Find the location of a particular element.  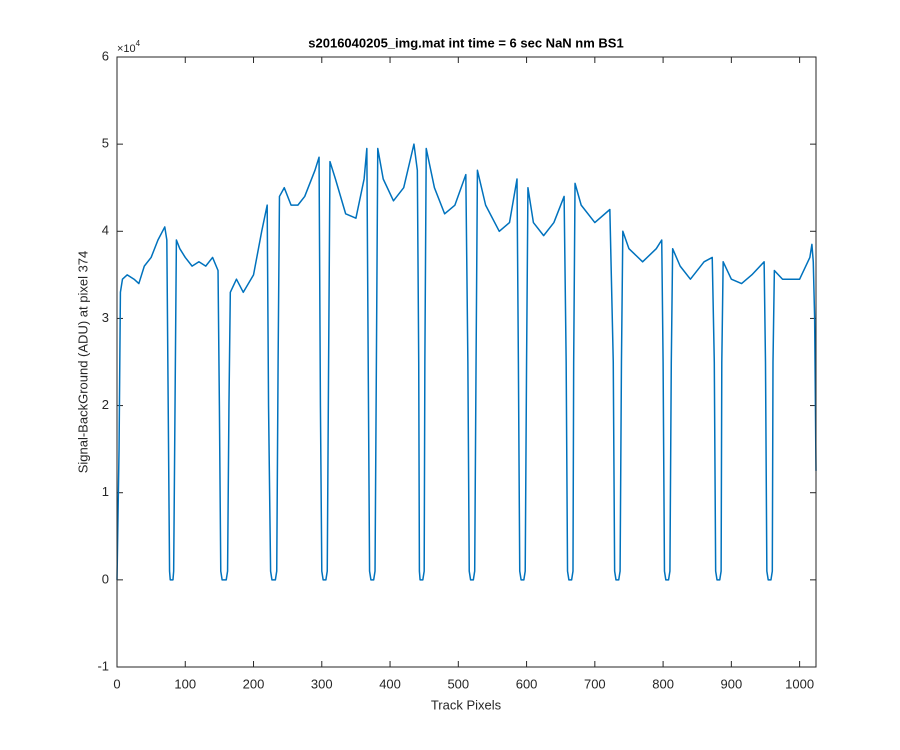

y-tick-label: 1 is located at coordinates (105, 491).